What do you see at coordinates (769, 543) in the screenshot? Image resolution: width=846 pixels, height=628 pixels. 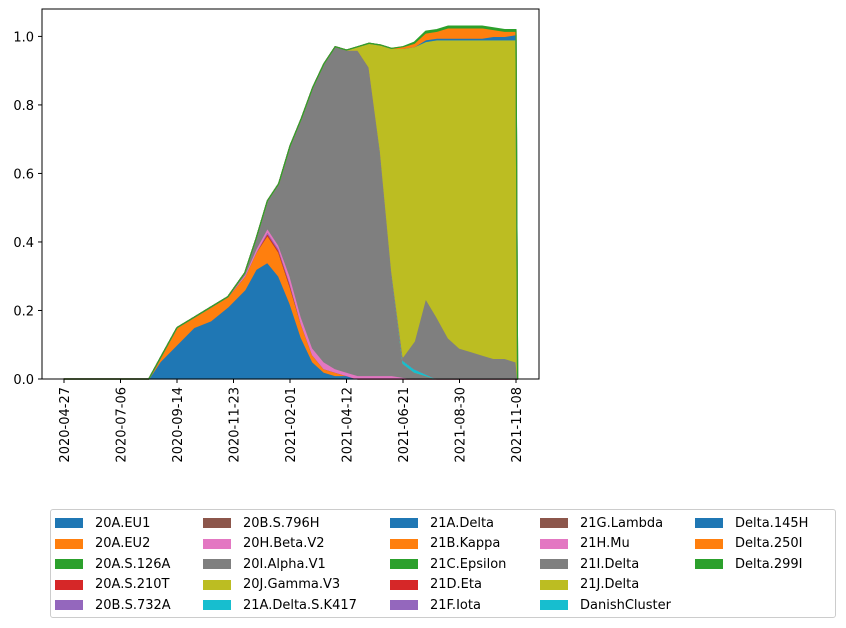 I see `legend-label: Delta.250I` at bounding box center [769, 543].